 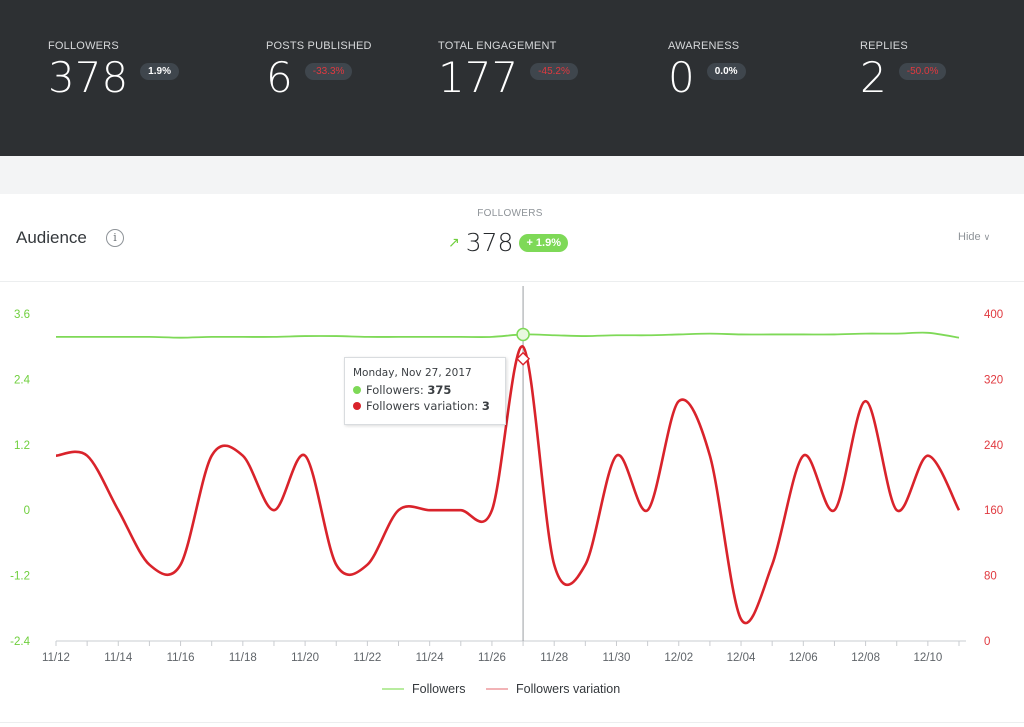 I want to click on stat-value: 0, so click(x=681, y=77).